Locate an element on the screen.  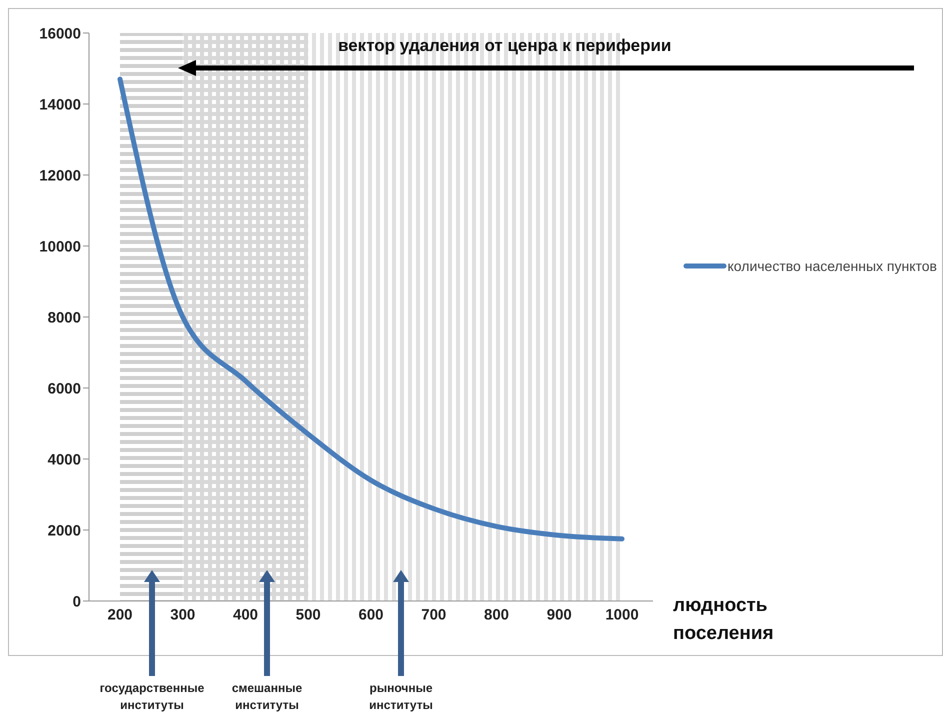
x-tick-label: 900 is located at coordinates (559, 615).